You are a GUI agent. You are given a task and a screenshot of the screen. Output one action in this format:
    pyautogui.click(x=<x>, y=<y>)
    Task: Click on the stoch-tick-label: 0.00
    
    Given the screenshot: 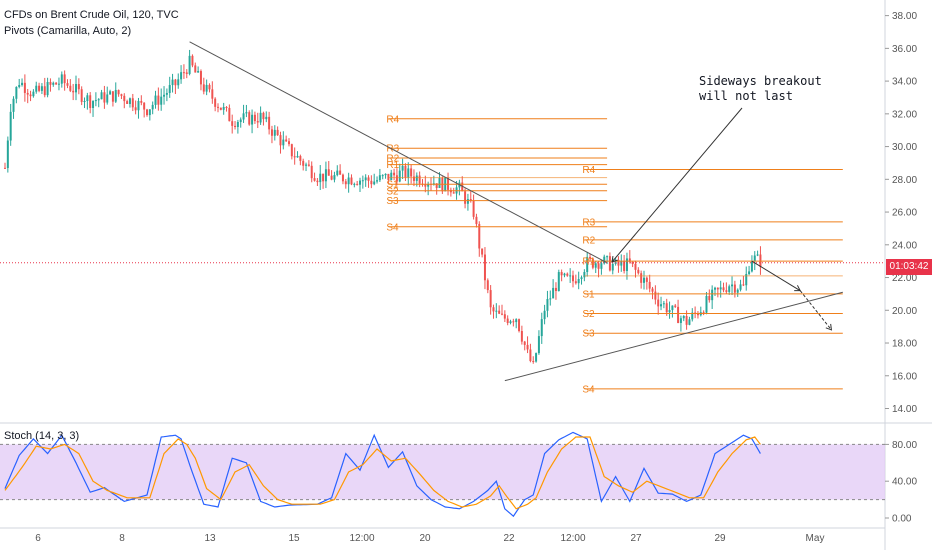 What is the action you would take?
    pyautogui.click(x=902, y=519)
    